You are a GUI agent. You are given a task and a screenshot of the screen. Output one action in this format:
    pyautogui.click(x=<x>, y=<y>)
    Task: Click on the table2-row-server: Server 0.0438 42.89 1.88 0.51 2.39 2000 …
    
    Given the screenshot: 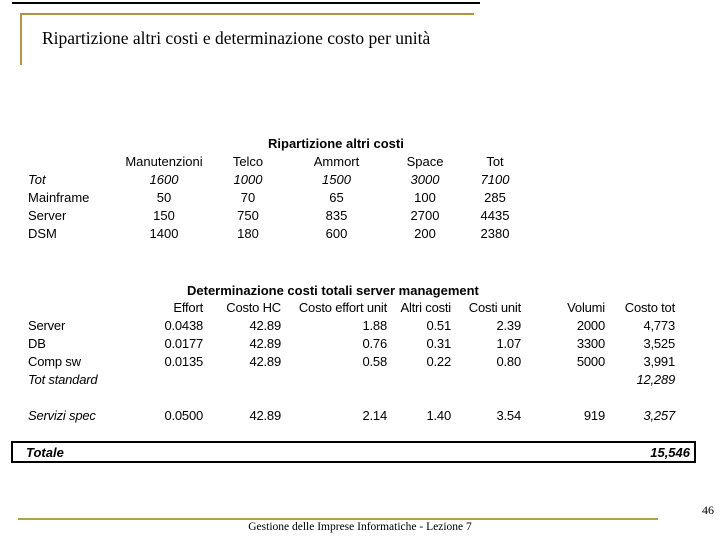 What is the action you would take?
    pyautogui.click(x=343, y=326)
    